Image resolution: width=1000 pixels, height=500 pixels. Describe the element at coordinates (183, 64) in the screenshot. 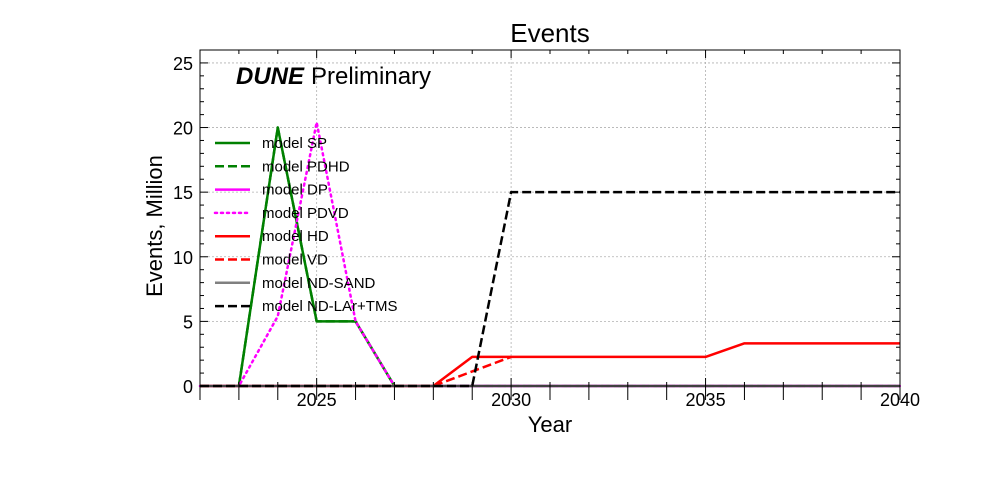

I see `y-tick-label: 25` at that location.